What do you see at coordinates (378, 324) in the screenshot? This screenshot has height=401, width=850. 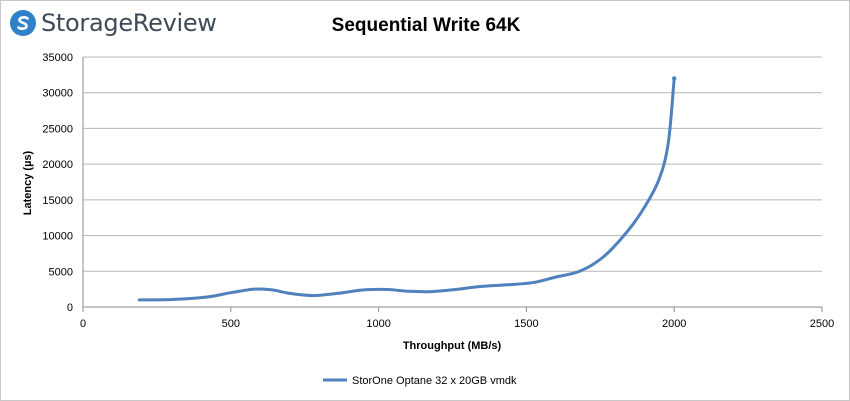 I see `x-tick-label: 1000` at bounding box center [378, 324].